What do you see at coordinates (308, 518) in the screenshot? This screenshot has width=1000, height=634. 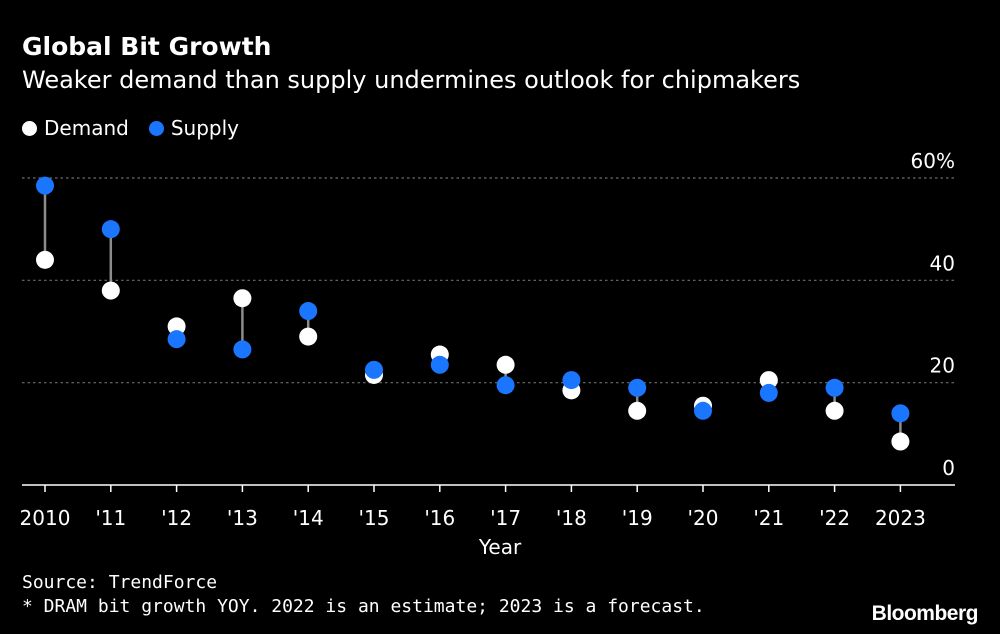 I see `x-tick-label-4: '14` at bounding box center [308, 518].